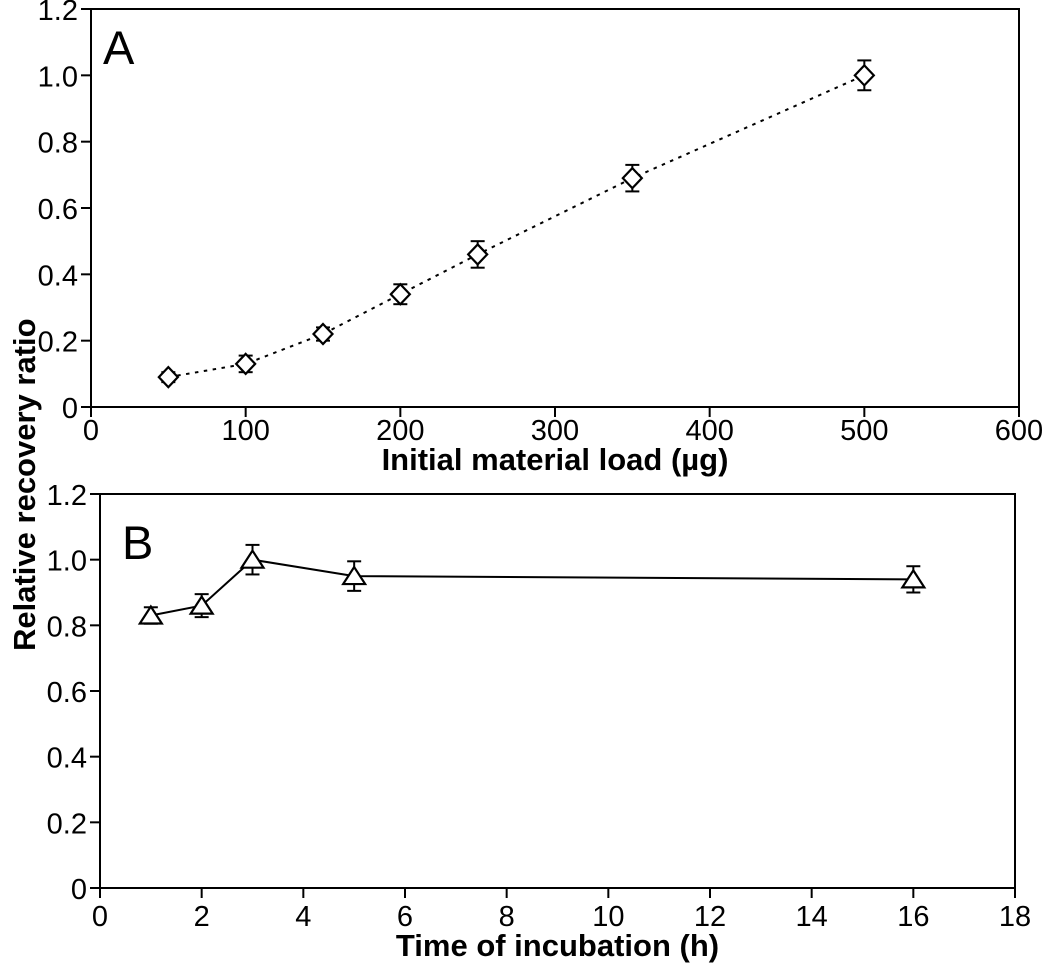  Describe the element at coordinates (1019, 431) in the screenshot. I see `x-tick-label: 600` at that location.